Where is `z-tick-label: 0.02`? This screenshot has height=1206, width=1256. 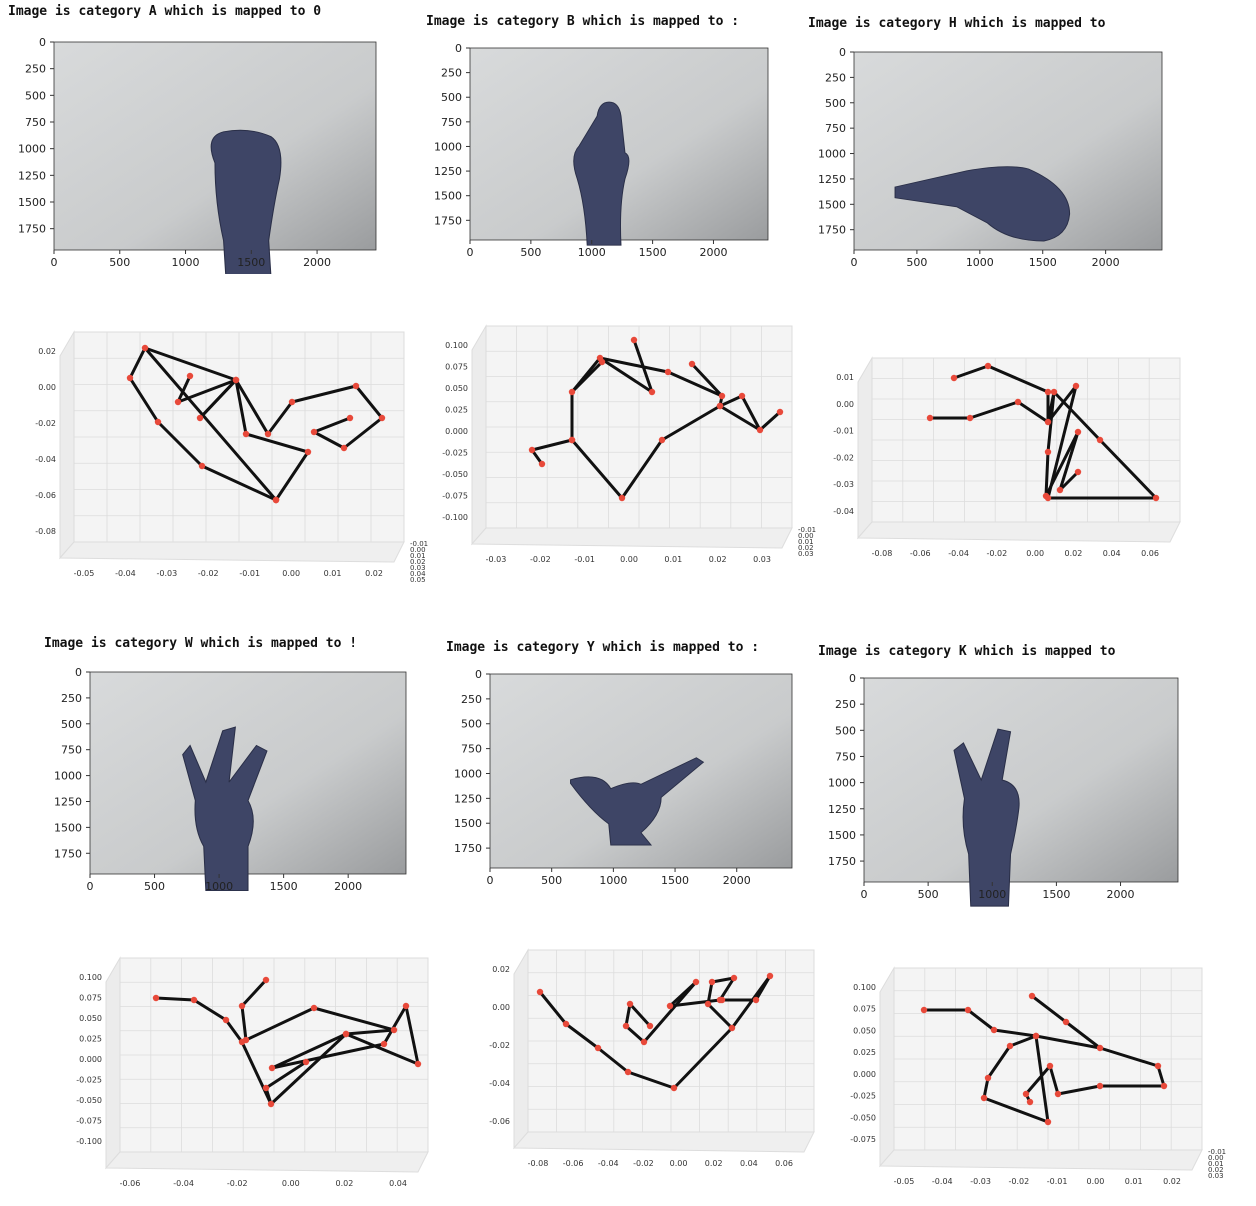 z-tick-label: 0.02 is located at coordinates (806, 548).